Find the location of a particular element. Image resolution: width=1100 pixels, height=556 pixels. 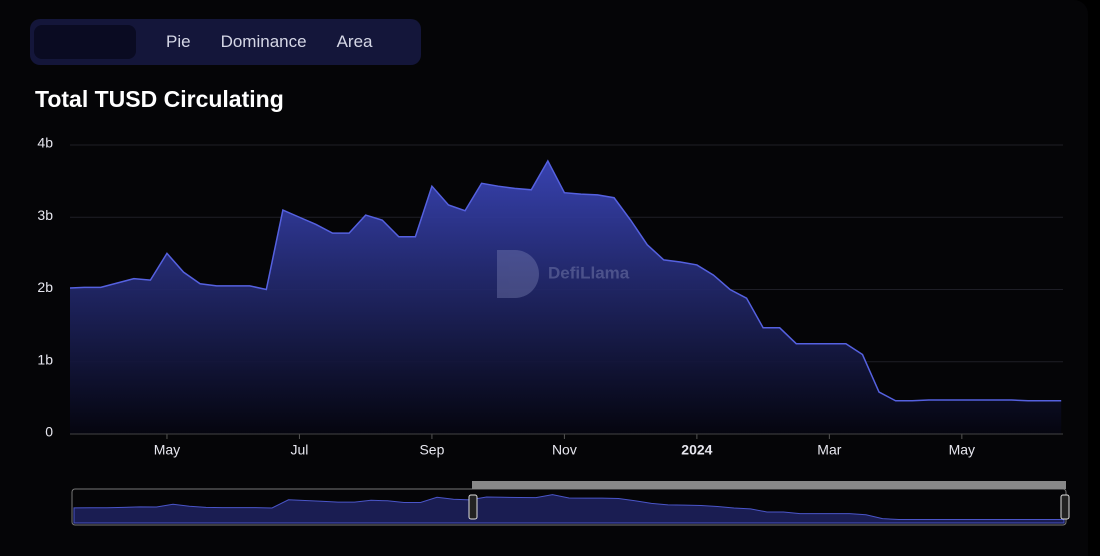

tab: Area is located at coordinates (354, 41).